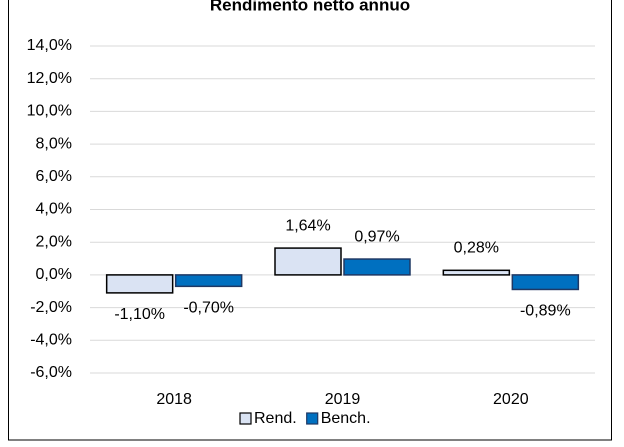 This screenshot has height=447, width=624. What do you see at coordinates (343, 399) in the screenshot?
I see `x-tick-label: 2019` at bounding box center [343, 399].